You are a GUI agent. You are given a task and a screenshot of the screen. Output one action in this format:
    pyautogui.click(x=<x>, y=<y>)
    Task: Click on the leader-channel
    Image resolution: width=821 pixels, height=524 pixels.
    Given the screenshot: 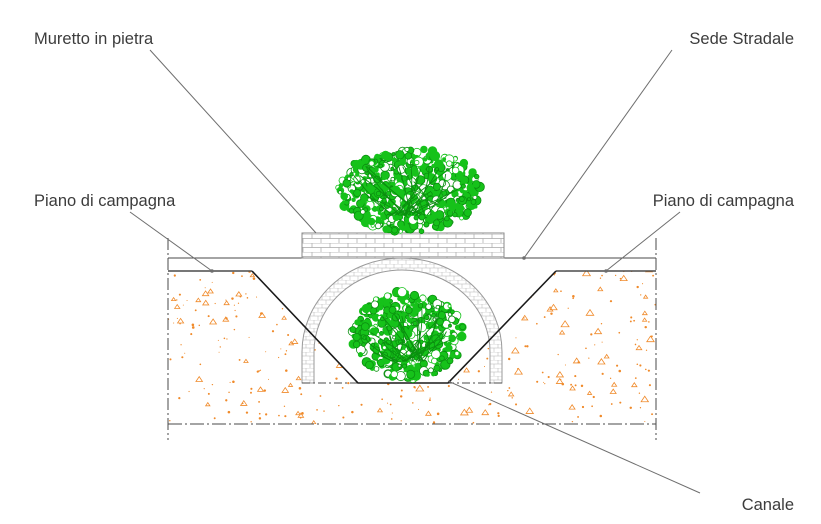 What is the action you would take?
    pyautogui.click(x=574, y=437)
    